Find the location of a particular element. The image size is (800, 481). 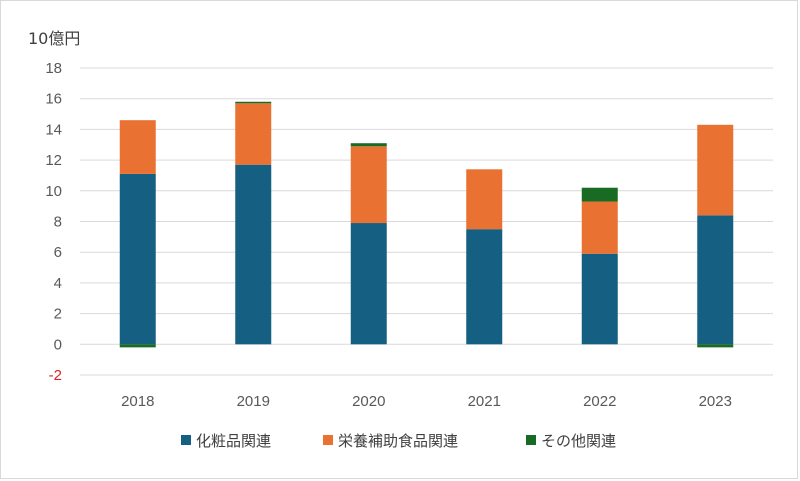

x-tick-label: 2021 is located at coordinates (484, 401).